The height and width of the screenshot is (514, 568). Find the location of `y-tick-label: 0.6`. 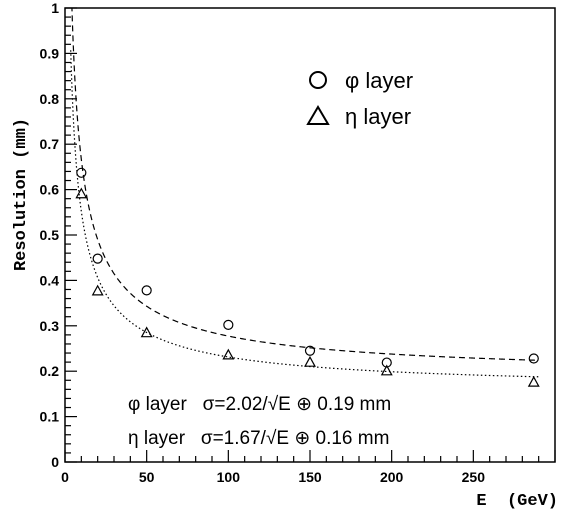

y-tick-label: 0.6 is located at coordinates (50, 190).